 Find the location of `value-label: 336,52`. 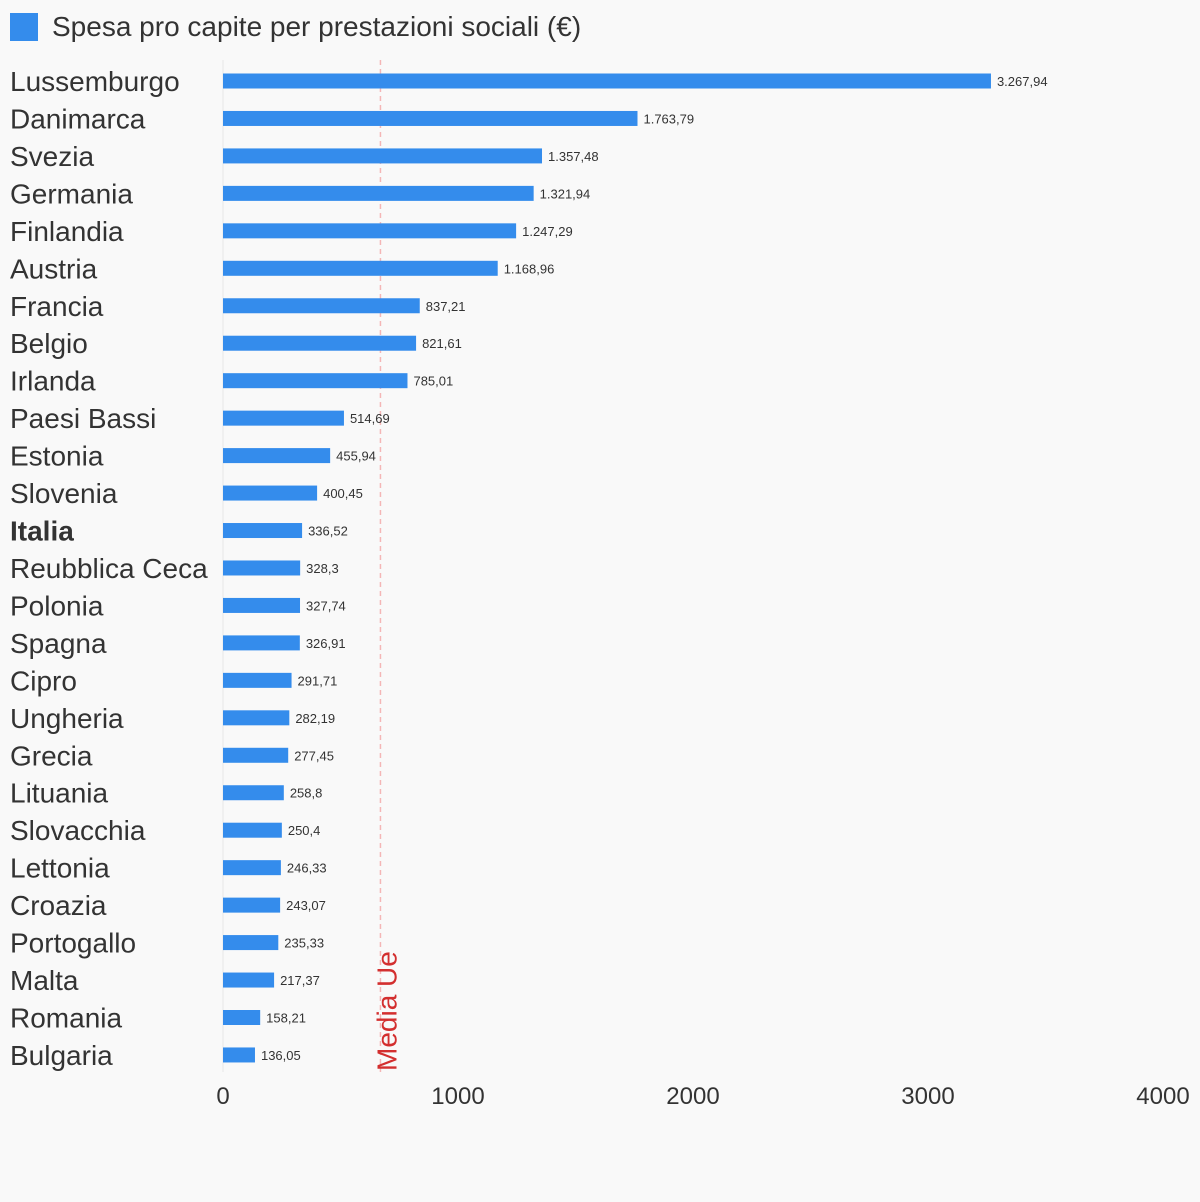

value-label: 336,52 is located at coordinates (328, 531).